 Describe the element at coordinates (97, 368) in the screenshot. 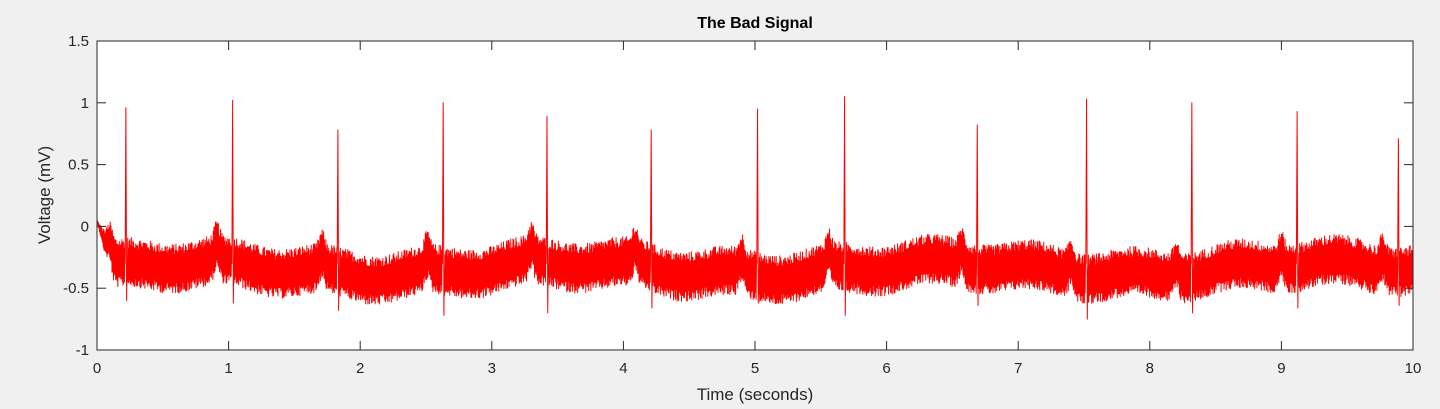

I see `x-tick-label: 0` at that location.